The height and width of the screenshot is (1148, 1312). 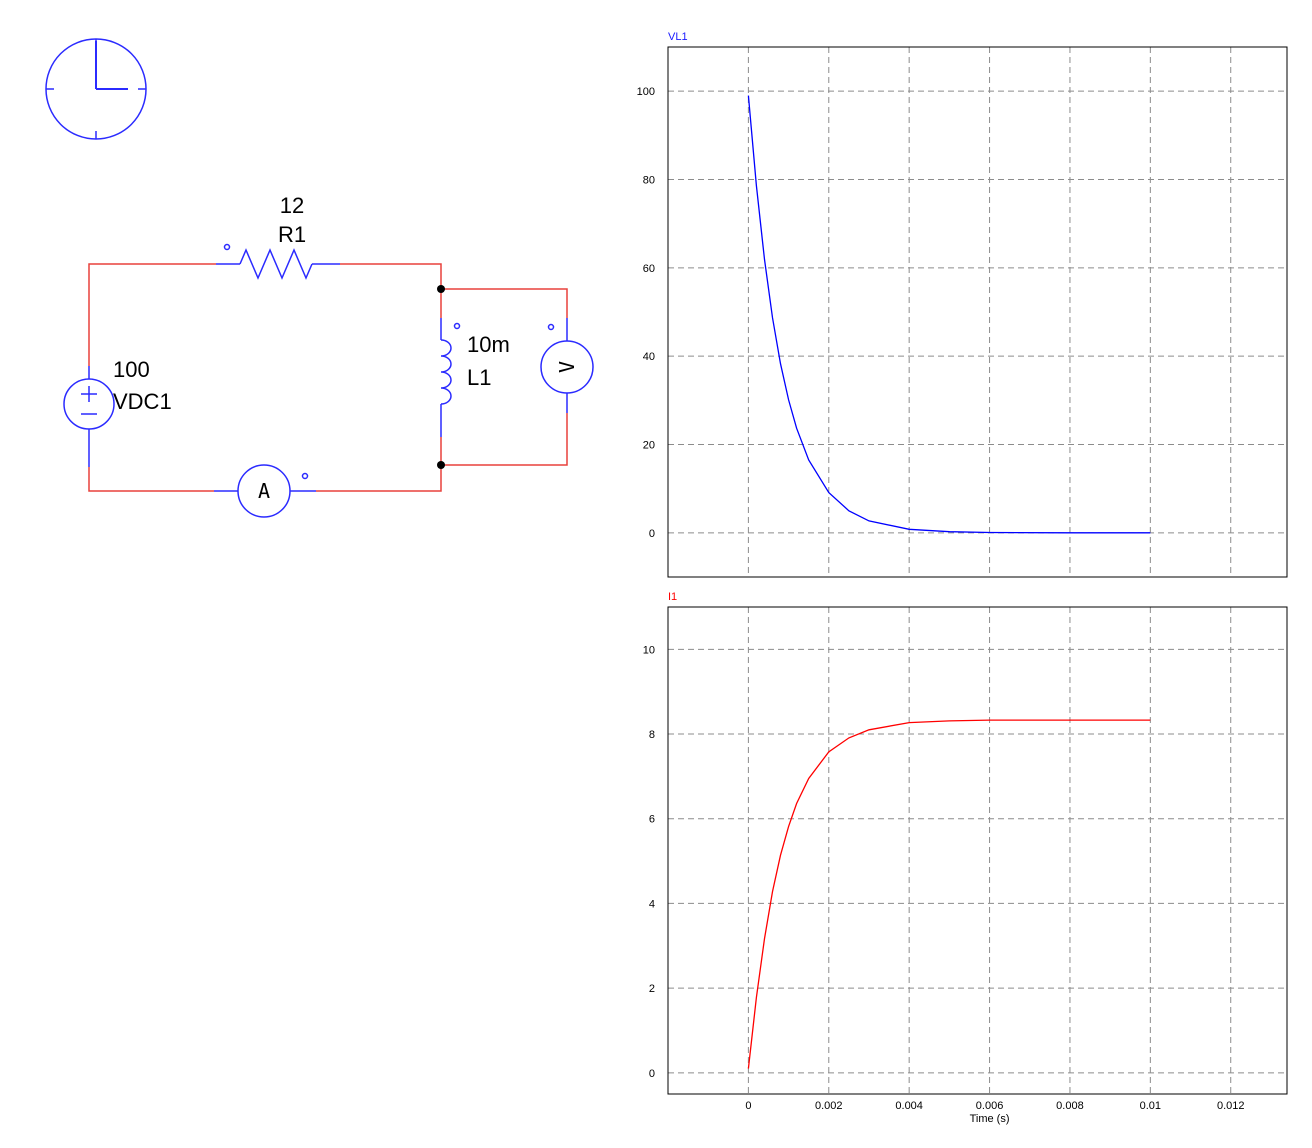 What do you see at coordinates (1070, 1106) in the screenshot?
I see `x-tick-label: 0.008` at bounding box center [1070, 1106].